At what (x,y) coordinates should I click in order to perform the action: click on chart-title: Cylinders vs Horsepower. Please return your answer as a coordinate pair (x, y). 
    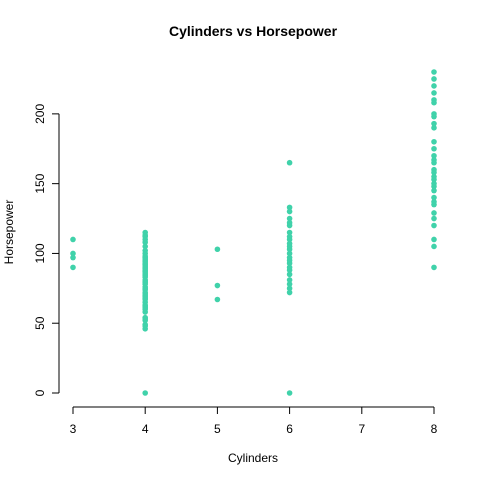
    Looking at the image, I should click on (253, 31).